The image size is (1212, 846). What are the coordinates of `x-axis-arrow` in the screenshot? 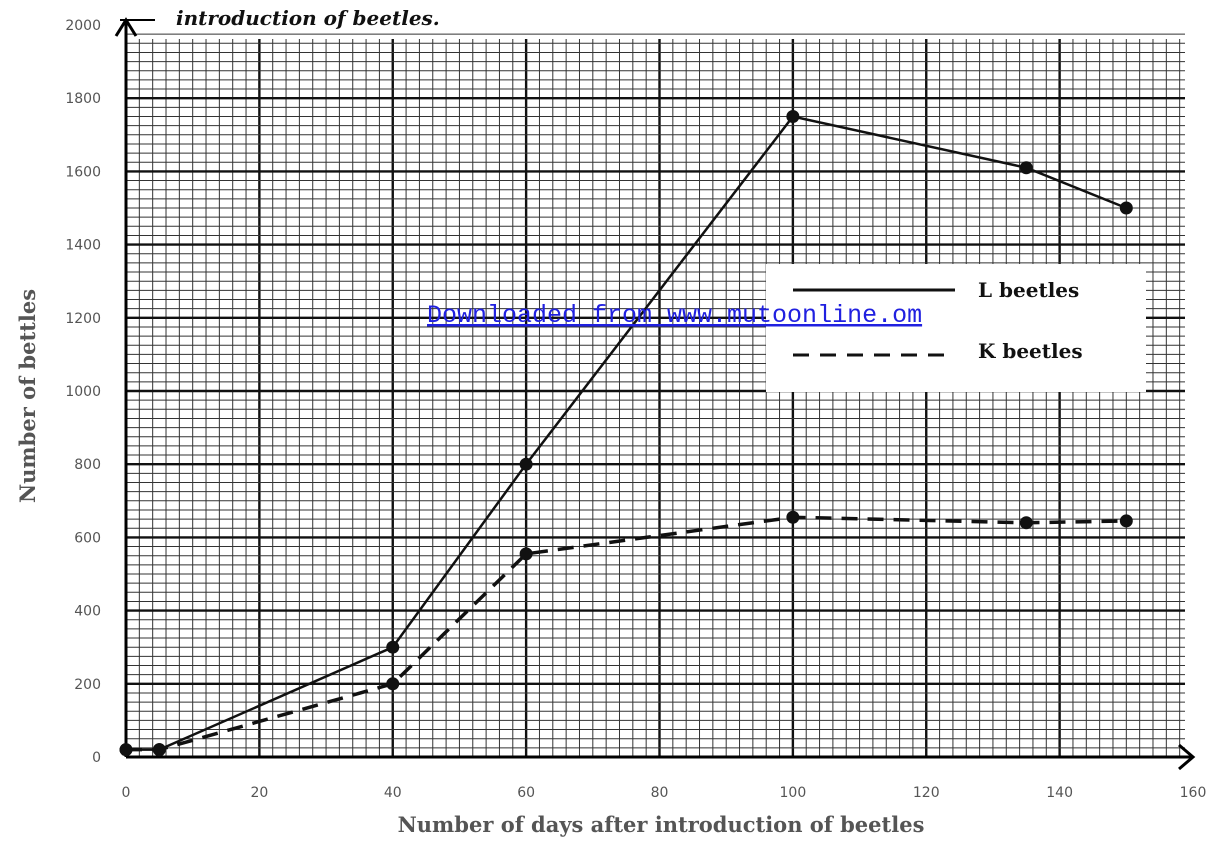 It's located at (1187, 757).